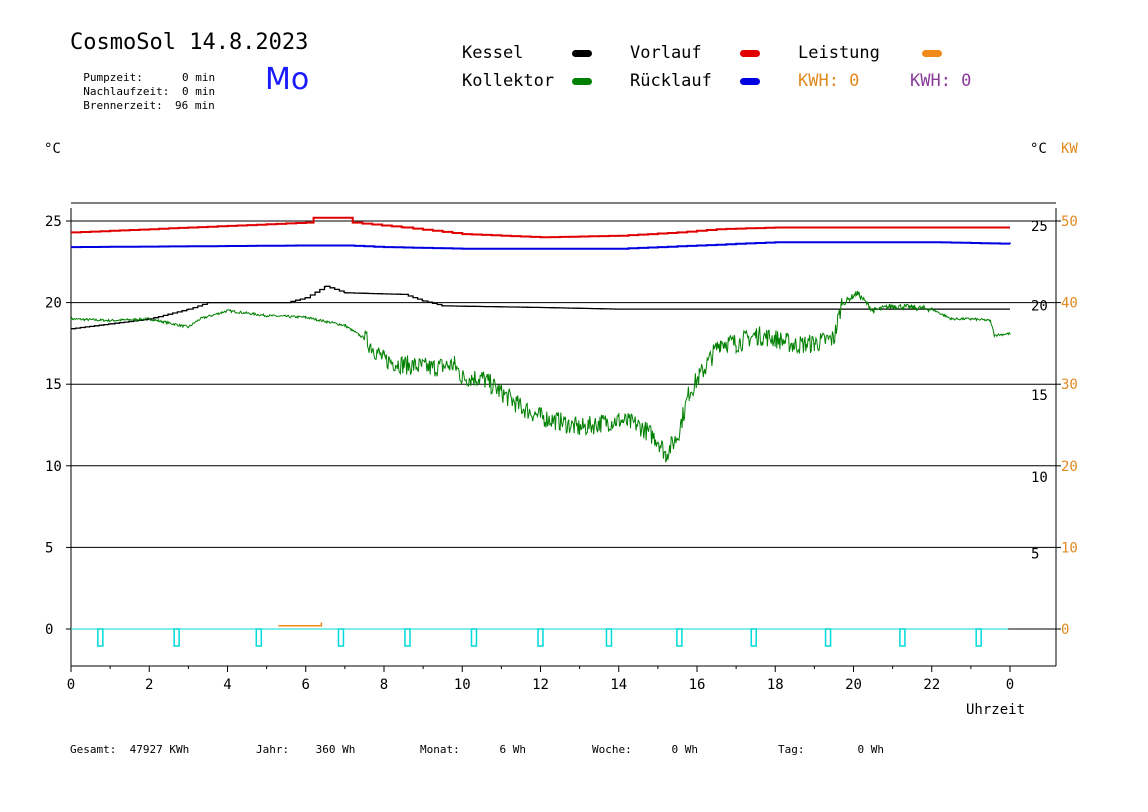 Image resolution: width=1148 pixels, height=812 pixels. I want to click on x-tick-label: 10, so click(462, 685).